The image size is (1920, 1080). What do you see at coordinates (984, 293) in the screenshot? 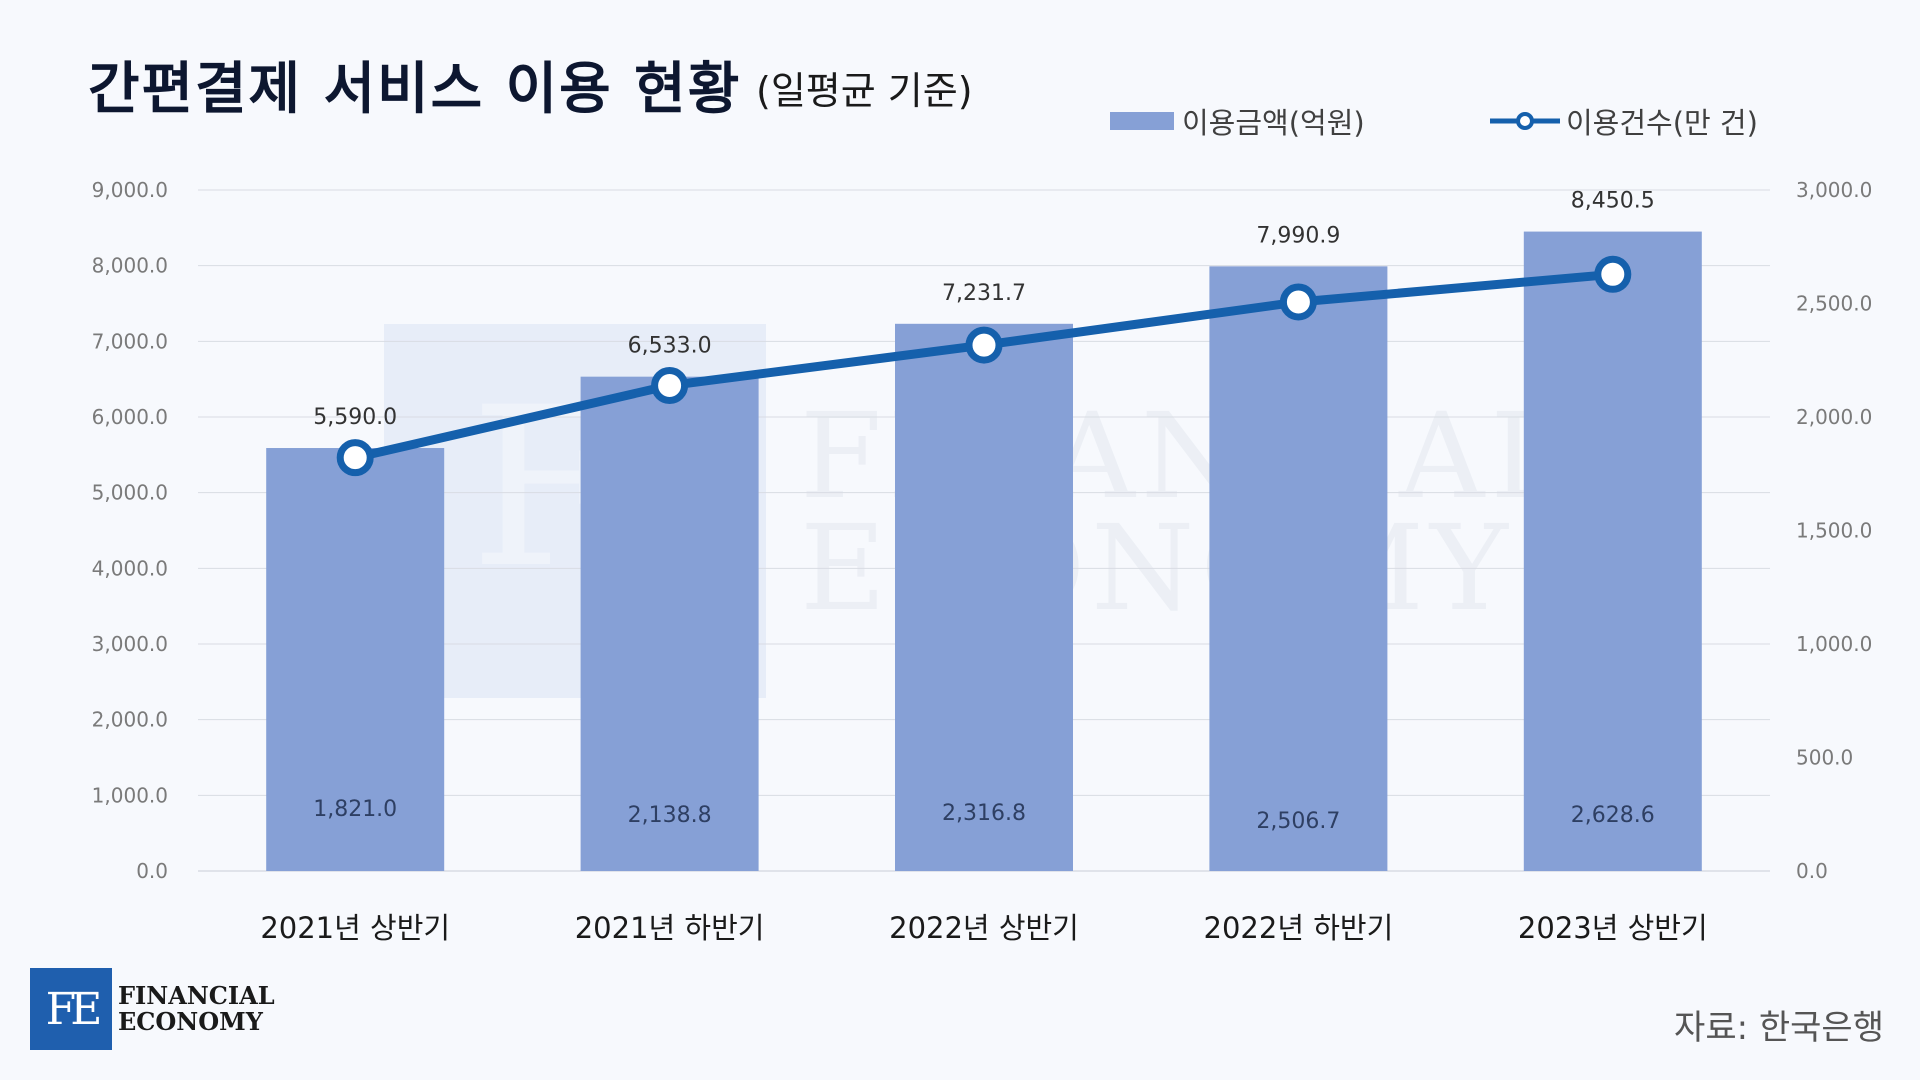
I see `bar-value-label: 7,231.7` at bounding box center [984, 293].